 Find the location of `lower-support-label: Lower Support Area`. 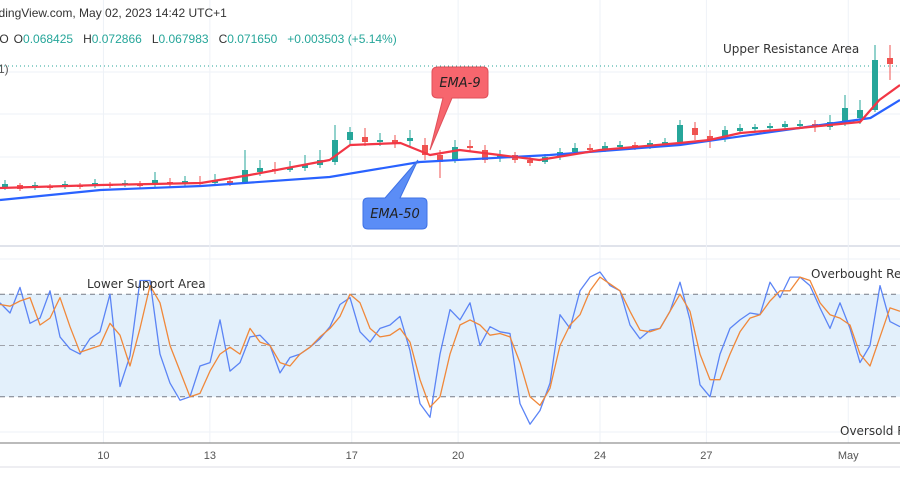

lower-support-label: Lower Support Area is located at coordinates (146, 284).